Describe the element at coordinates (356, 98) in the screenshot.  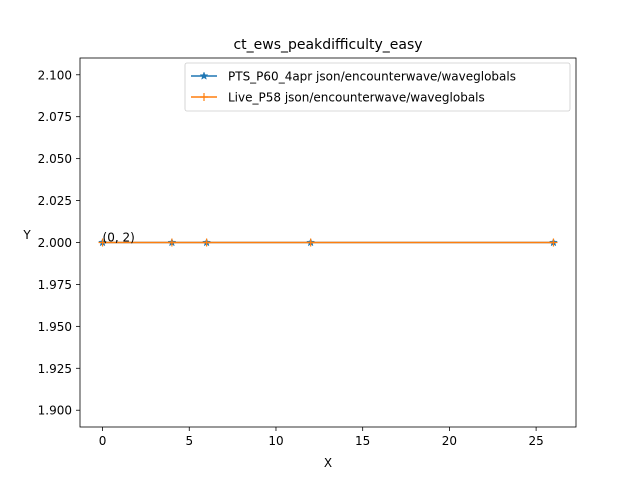
I see `legend-label: Live_P58 json/encounterwave/waveglobals` at that location.